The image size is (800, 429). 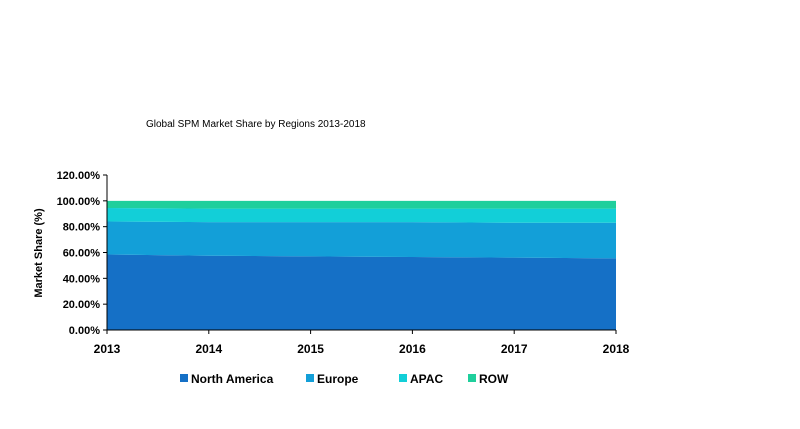 What do you see at coordinates (208, 349) in the screenshot?
I see `x-tick-label: 2014` at bounding box center [208, 349].